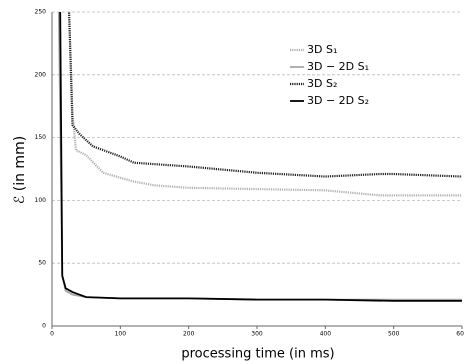  I want to click on y-tick-label: 0, so click(44, 326).